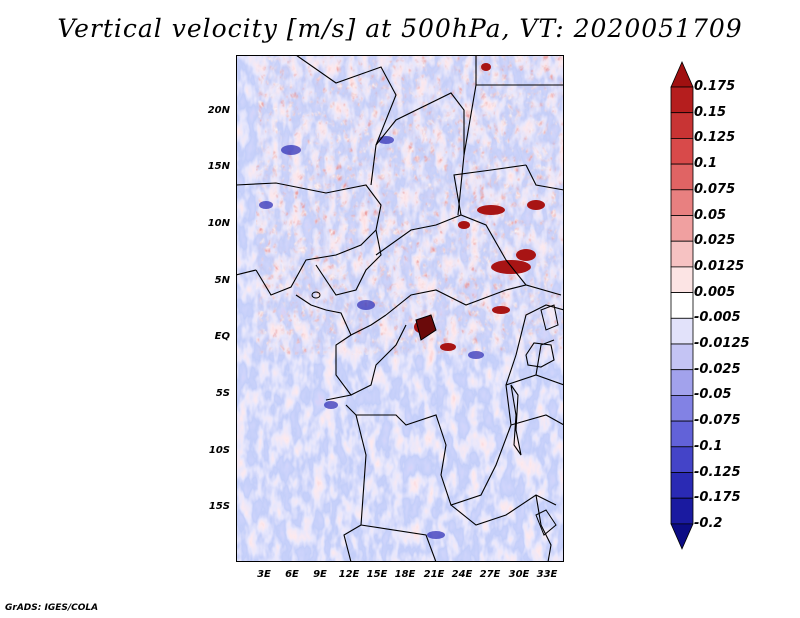 This screenshot has width=800, height=618. Describe the element at coordinates (320, 574) in the screenshot. I see `lon-label: 9E` at that location.